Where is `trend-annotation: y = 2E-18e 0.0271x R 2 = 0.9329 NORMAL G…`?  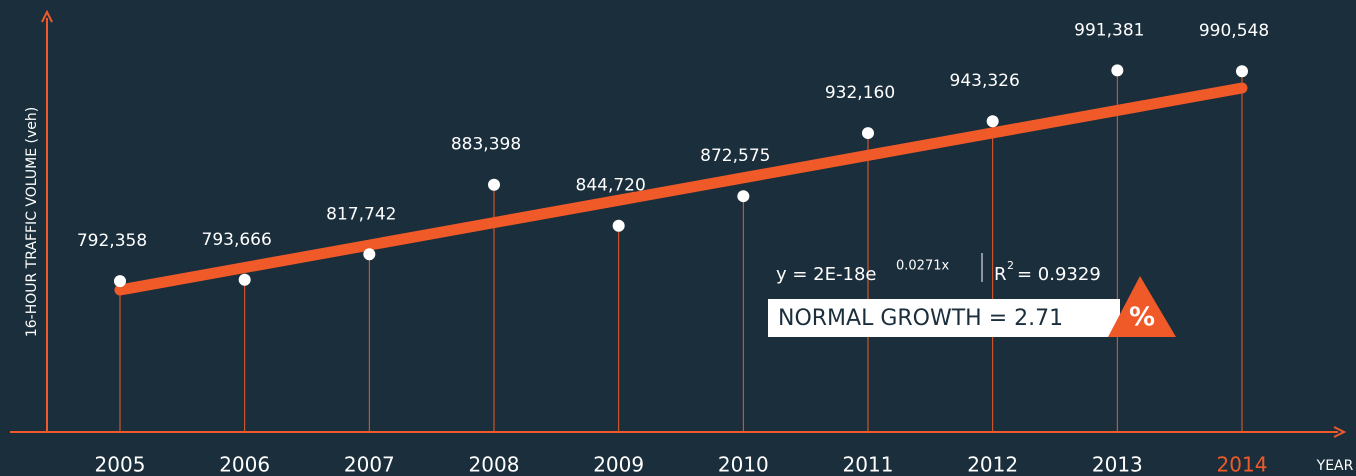
trend-annotation: y = 2E-18e 0.0271x R 2 = 0.9329 NORMAL G… is located at coordinates (972, 295).